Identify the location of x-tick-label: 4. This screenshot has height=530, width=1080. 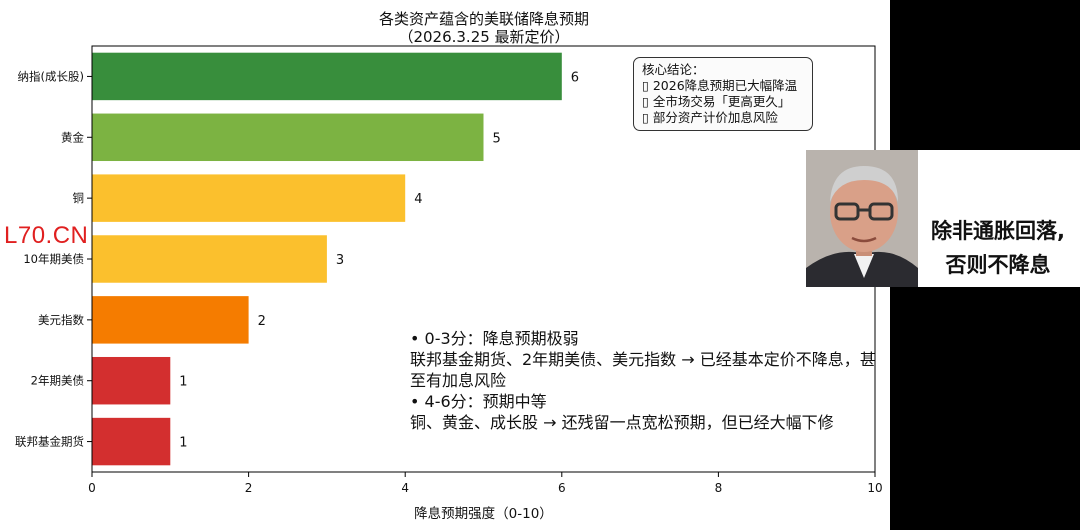
(405, 488).